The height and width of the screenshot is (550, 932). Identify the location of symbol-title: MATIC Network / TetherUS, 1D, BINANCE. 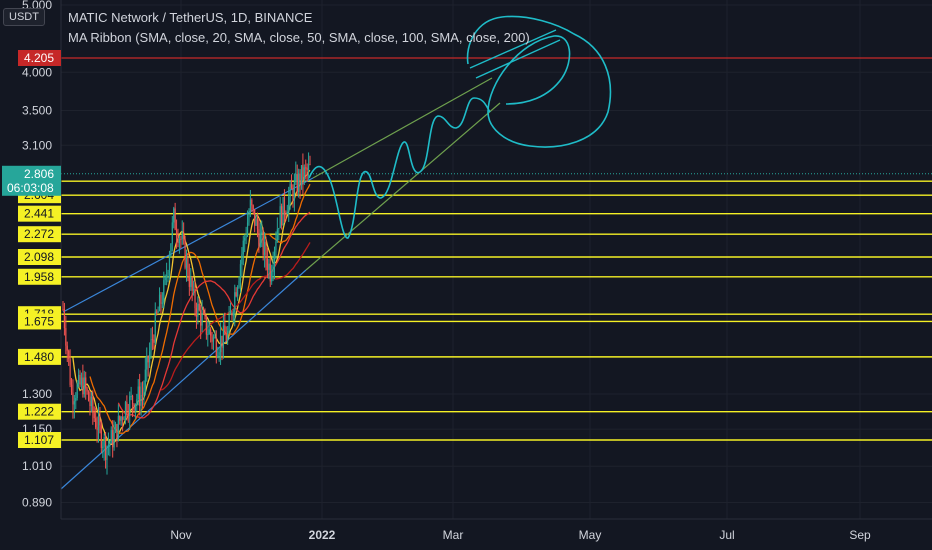
(190, 17).